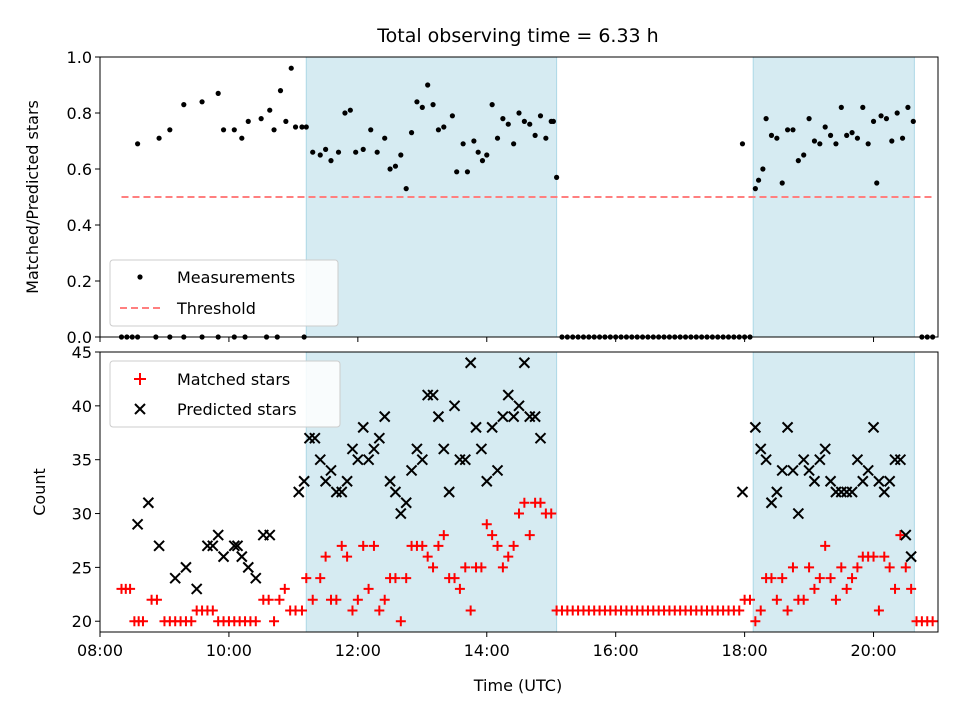 This screenshot has height=720, width=960. I want to click on x-tick-label: 20:00, so click(873, 650).